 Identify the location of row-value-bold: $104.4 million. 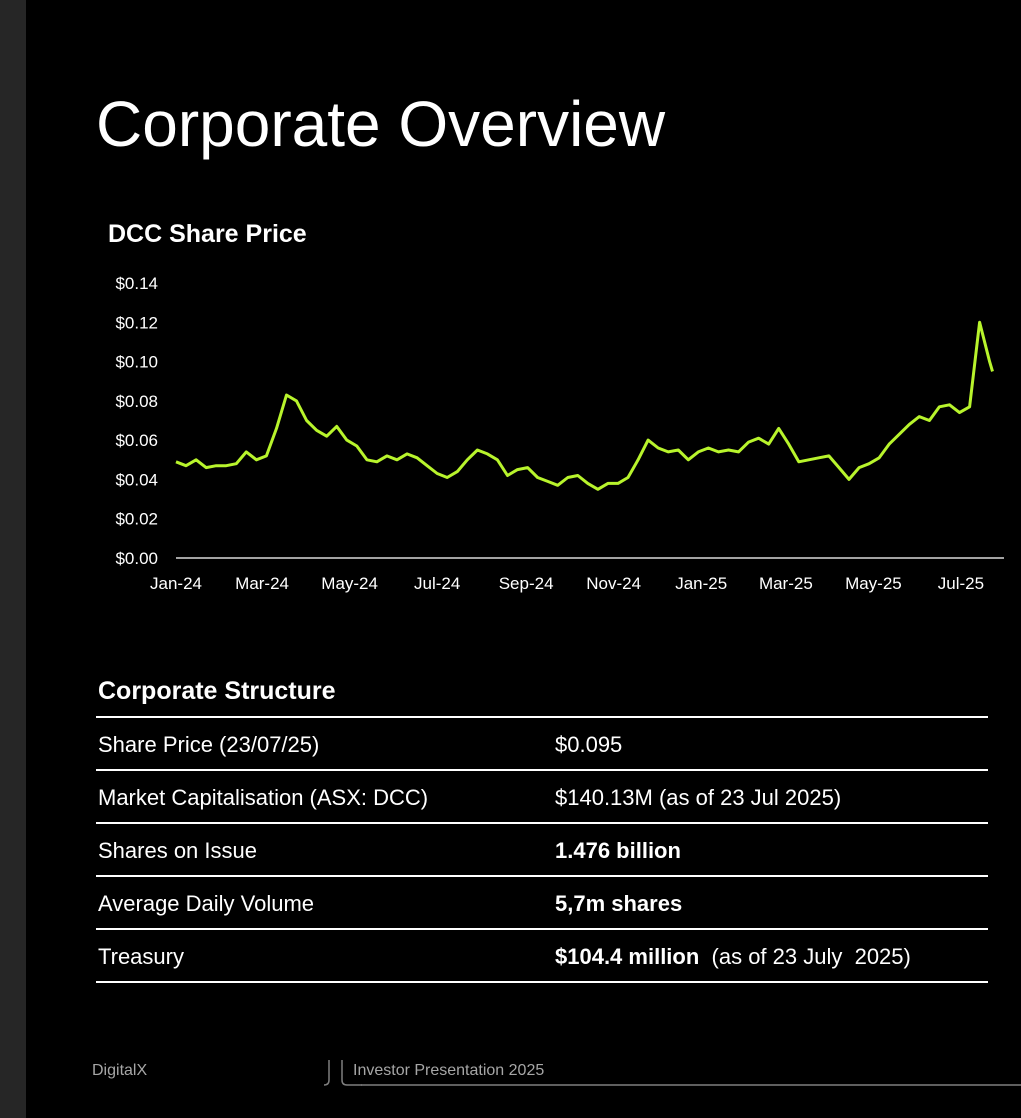
(627, 956).